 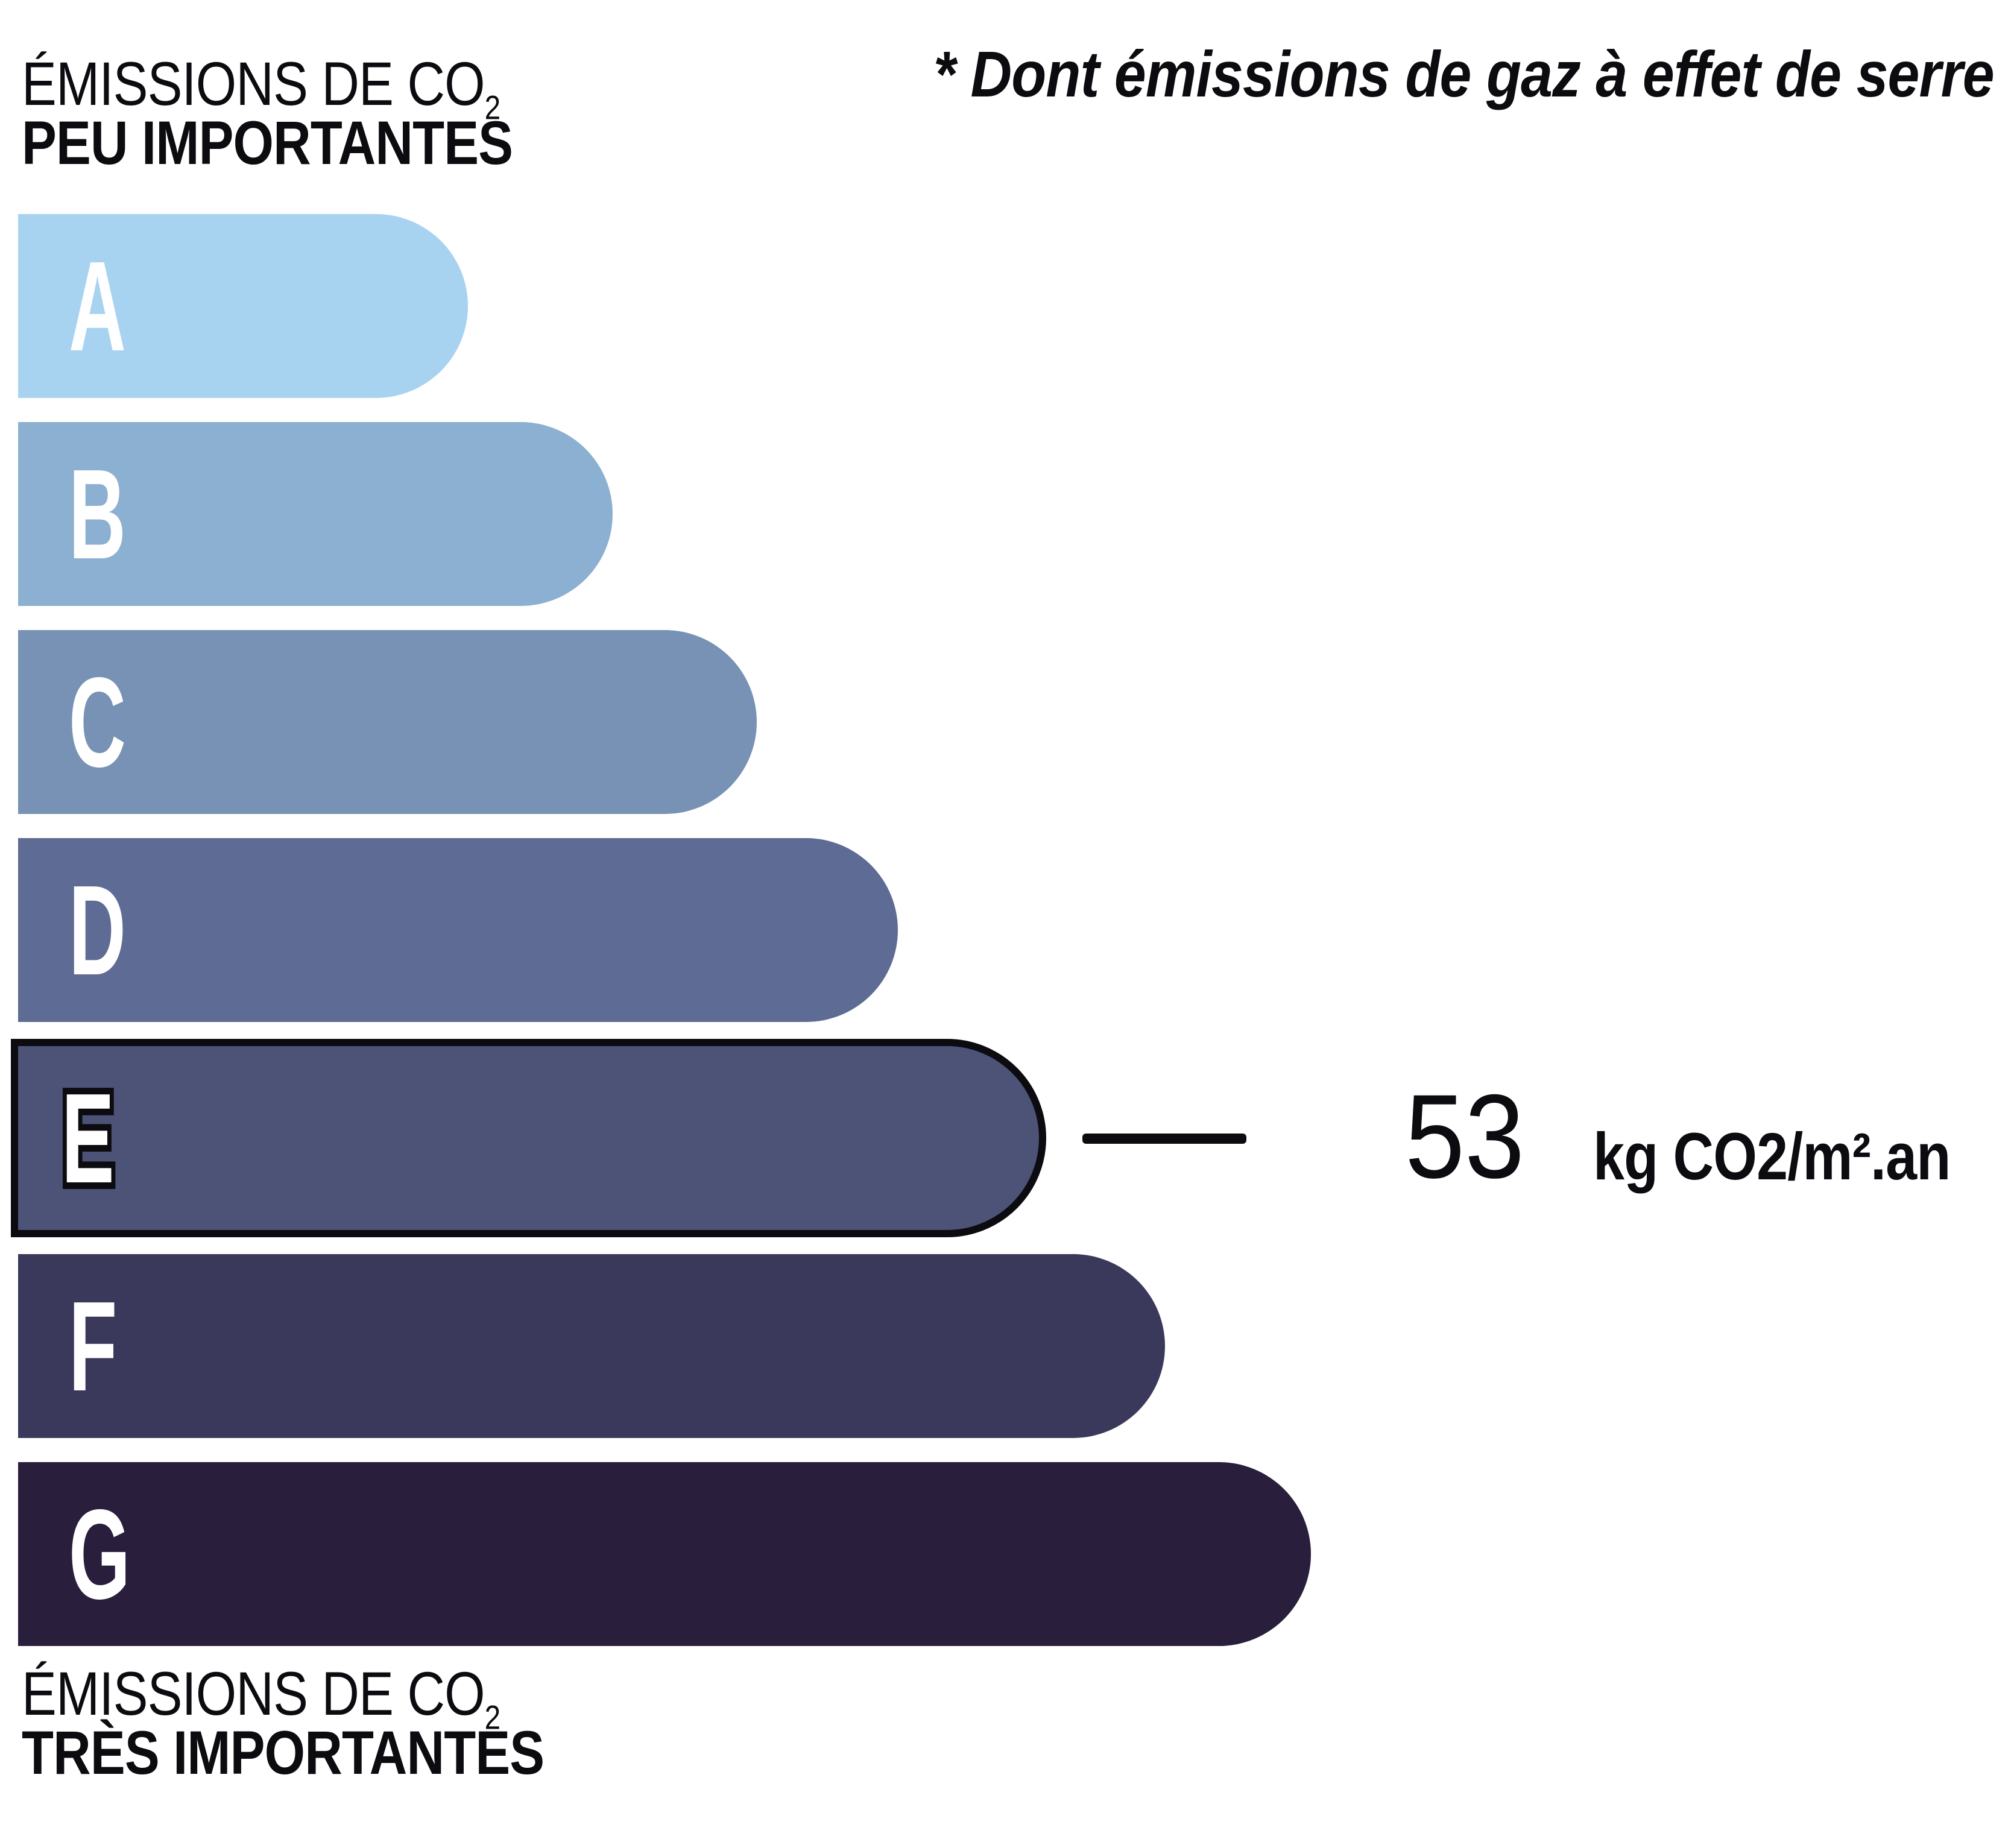 What do you see at coordinates (387, 722) in the screenshot?
I see `scale-bar: C C` at bounding box center [387, 722].